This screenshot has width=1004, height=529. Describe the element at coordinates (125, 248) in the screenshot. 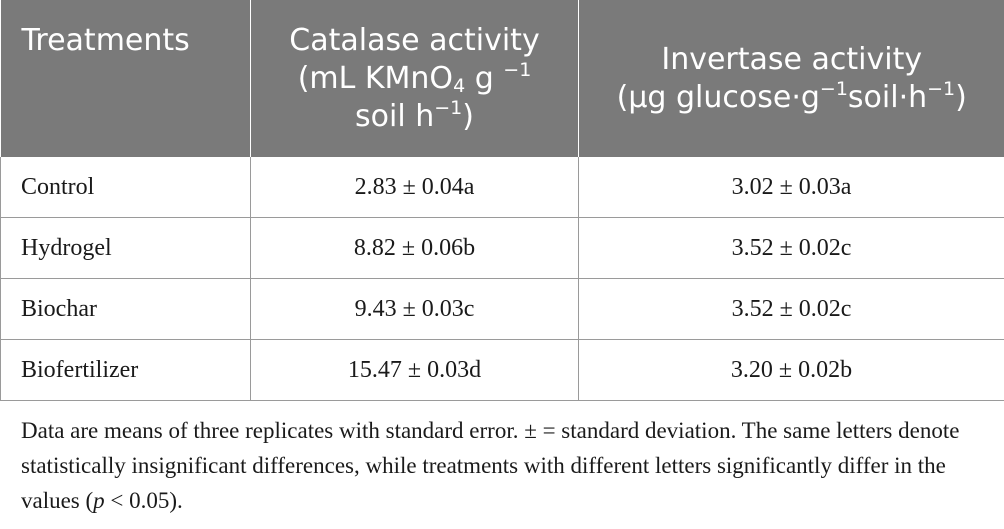

I see `cell-treatment: Hydrogel` at that location.